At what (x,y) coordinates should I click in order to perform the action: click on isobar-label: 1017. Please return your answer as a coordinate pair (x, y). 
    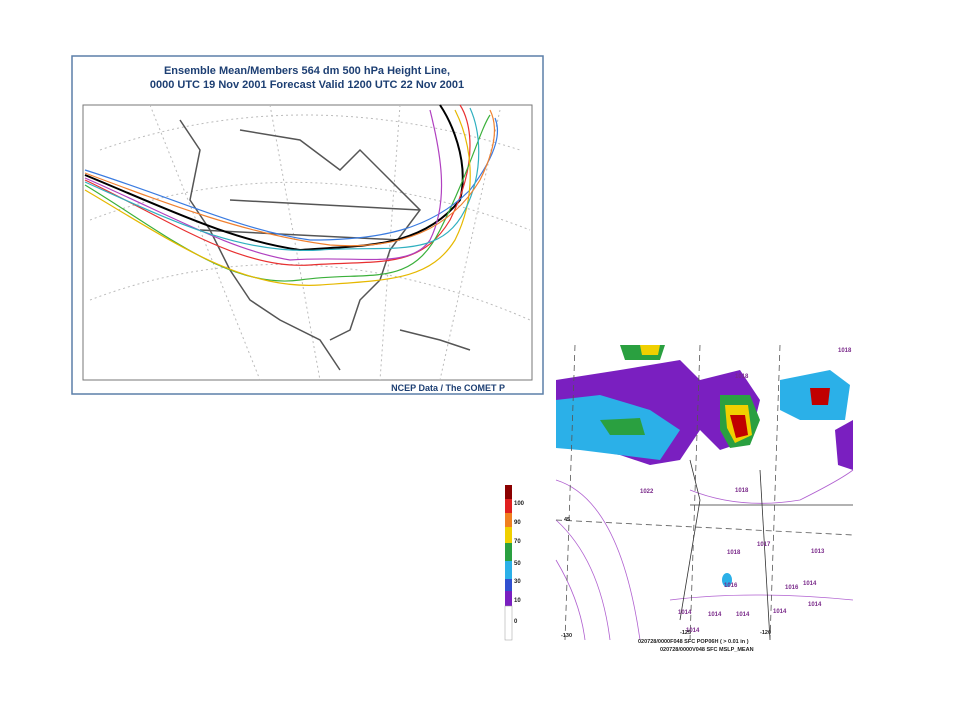
    Looking at the image, I should click on (764, 545).